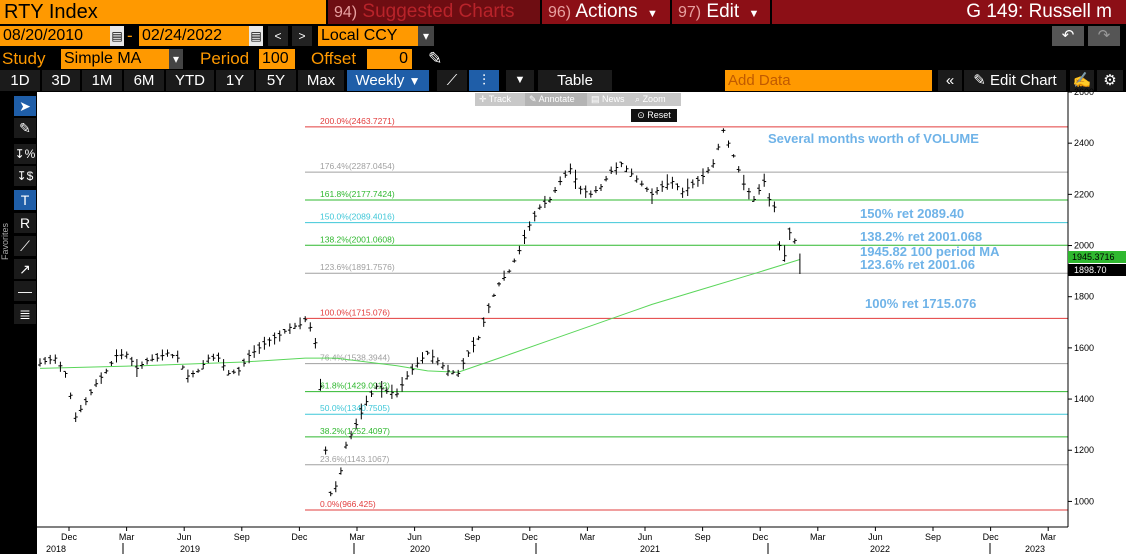 This screenshot has width=1126, height=554. Describe the element at coordinates (435, 58) in the screenshot. I see `pencil-icon: ✎` at that location.